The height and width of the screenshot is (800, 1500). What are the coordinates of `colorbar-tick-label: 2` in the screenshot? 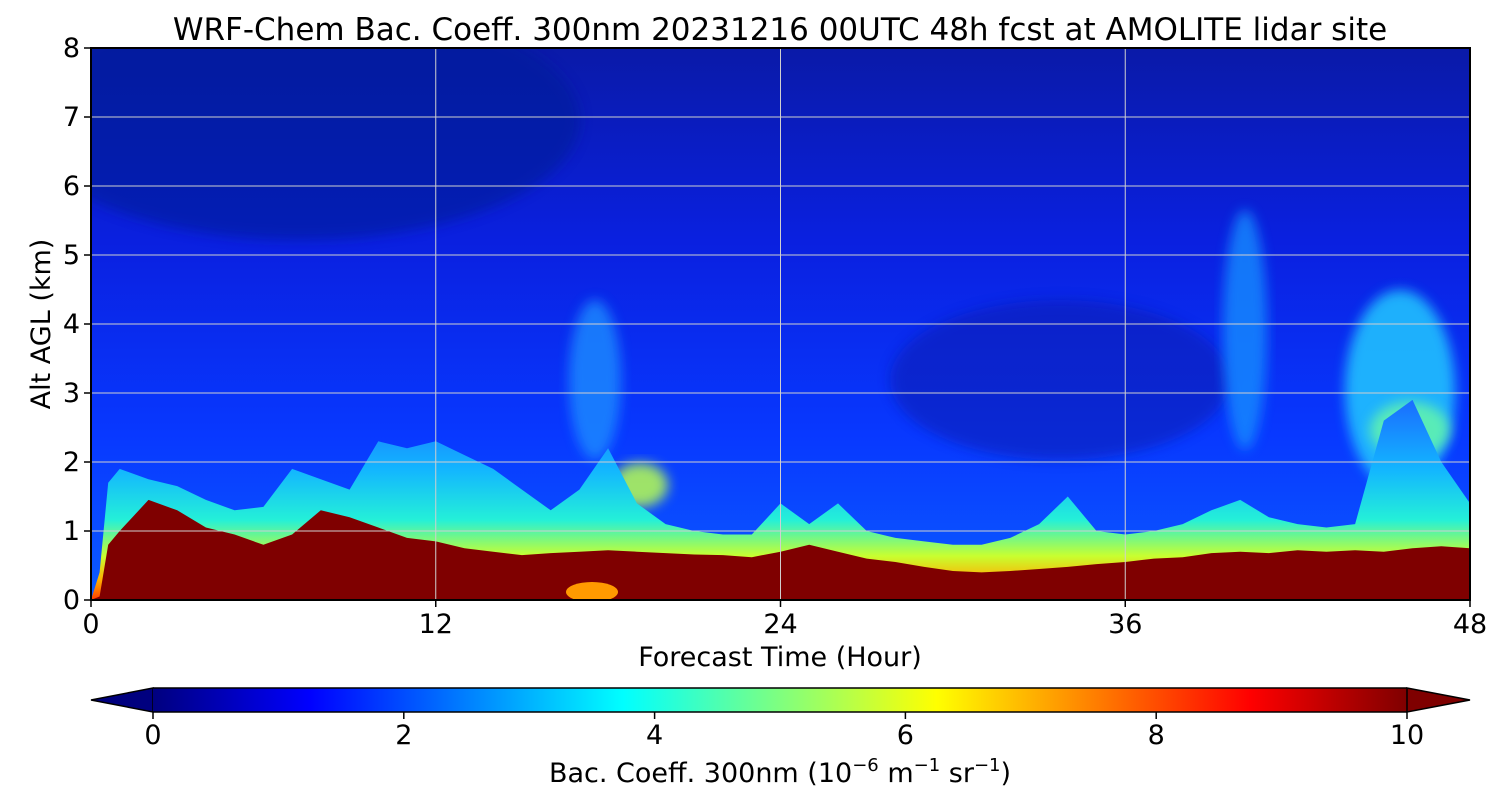 It's located at (403, 735).